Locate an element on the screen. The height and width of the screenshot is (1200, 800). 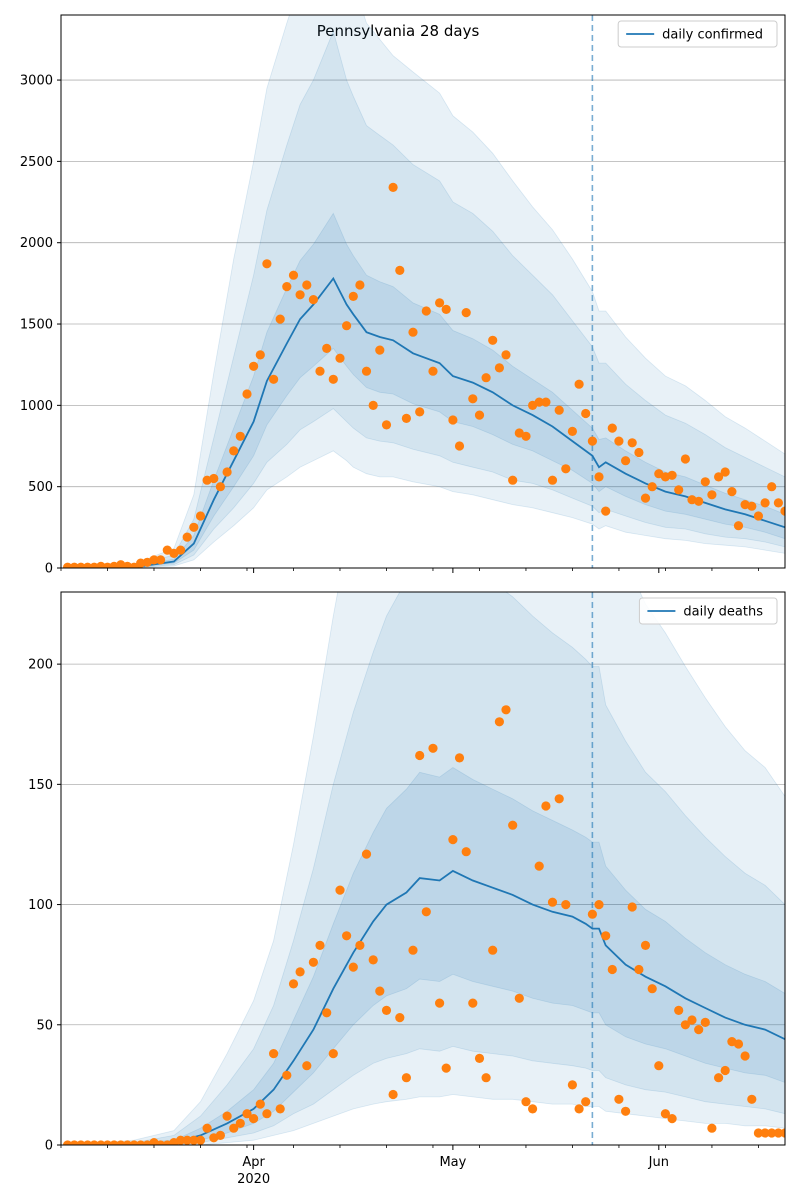
deaths-ytick-label: 200 is located at coordinates (40, 665).